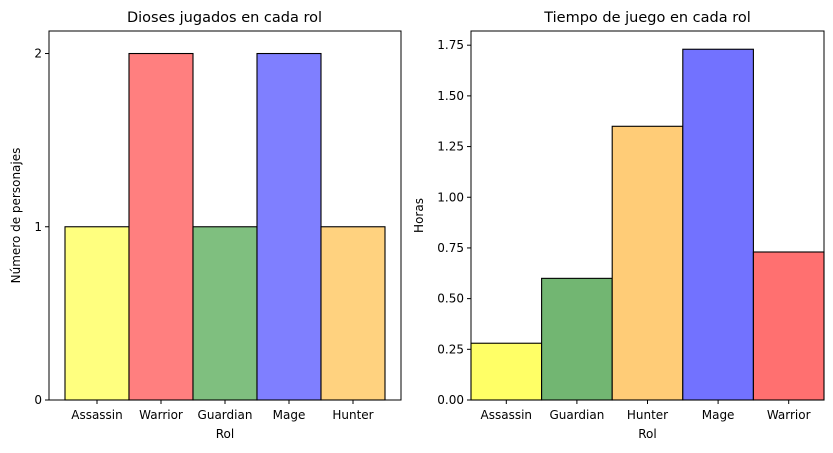 The height and width of the screenshot is (453, 833). Describe the element at coordinates (419, 215) in the screenshot. I see `y-axis-label: Horas` at that location.